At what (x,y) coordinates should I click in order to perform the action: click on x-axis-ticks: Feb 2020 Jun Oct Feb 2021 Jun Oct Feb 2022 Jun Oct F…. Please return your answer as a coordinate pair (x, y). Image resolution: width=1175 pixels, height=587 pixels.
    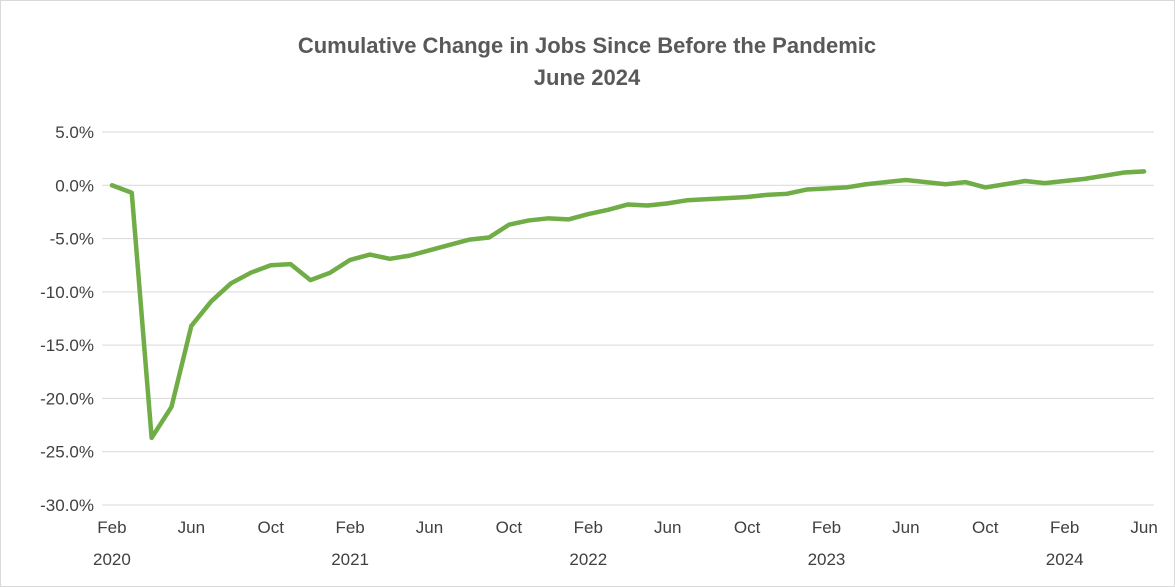
    Looking at the image, I should click on (625, 543).